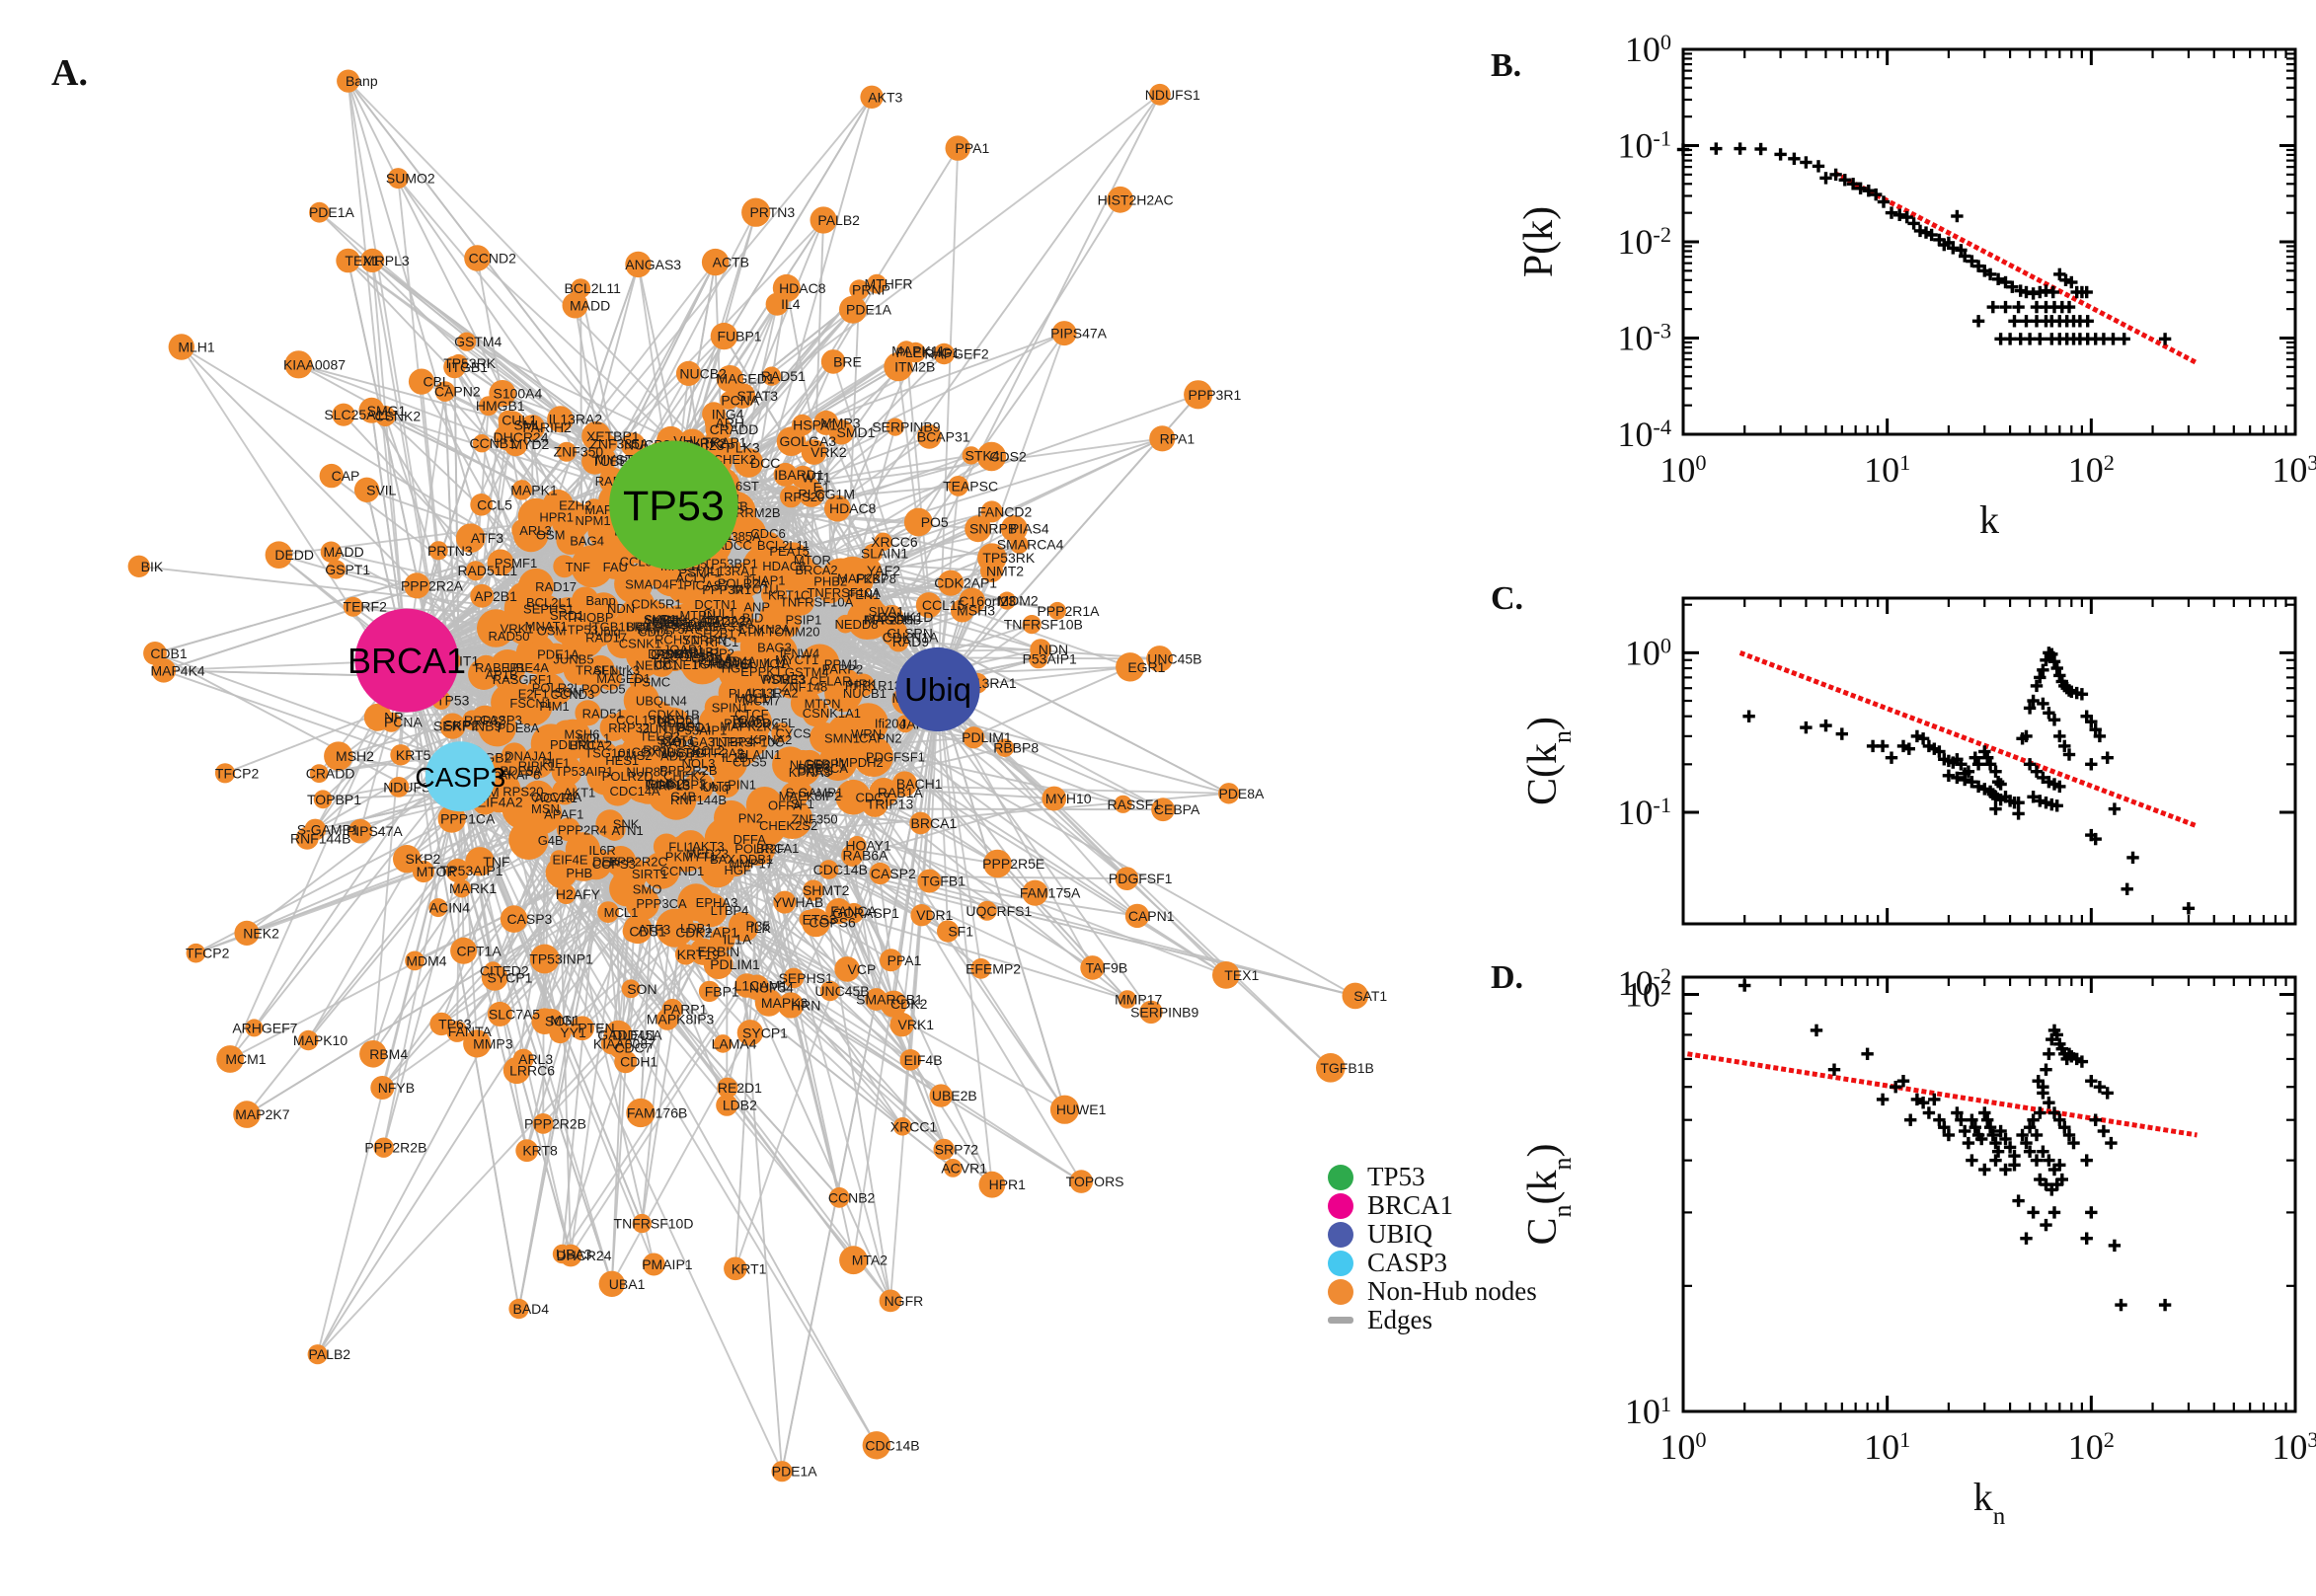  I want to click on network-node-label: TOPBP1, so click(334, 799).